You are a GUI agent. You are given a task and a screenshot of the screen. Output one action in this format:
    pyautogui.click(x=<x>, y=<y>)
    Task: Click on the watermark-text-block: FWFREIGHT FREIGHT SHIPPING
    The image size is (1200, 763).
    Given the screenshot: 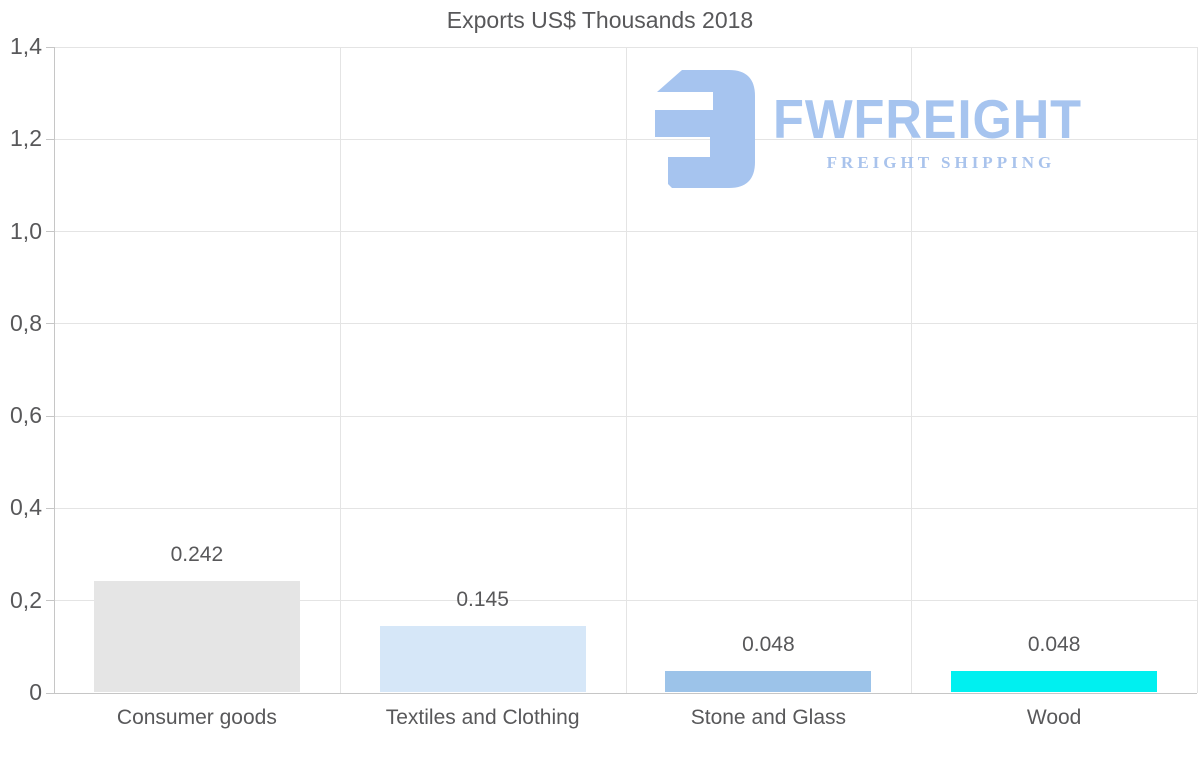 What is the action you would take?
    pyautogui.click(x=941, y=140)
    